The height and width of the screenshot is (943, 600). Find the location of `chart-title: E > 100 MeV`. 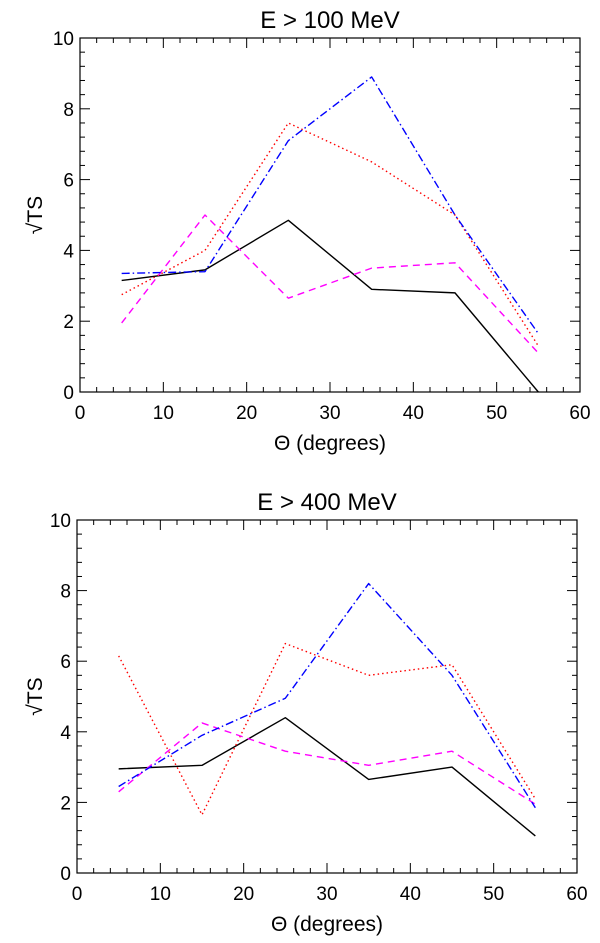

chart-title: E > 100 MeV is located at coordinates (329, 20).